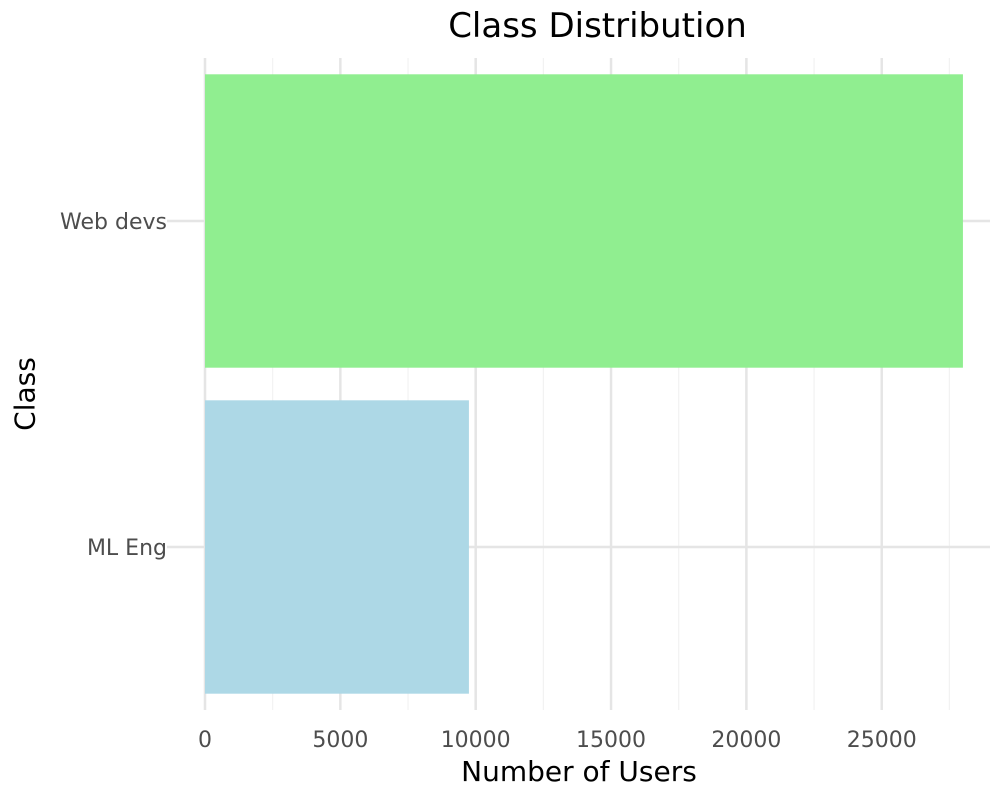  I want to click on x-tick-label: 20000, so click(746, 740).